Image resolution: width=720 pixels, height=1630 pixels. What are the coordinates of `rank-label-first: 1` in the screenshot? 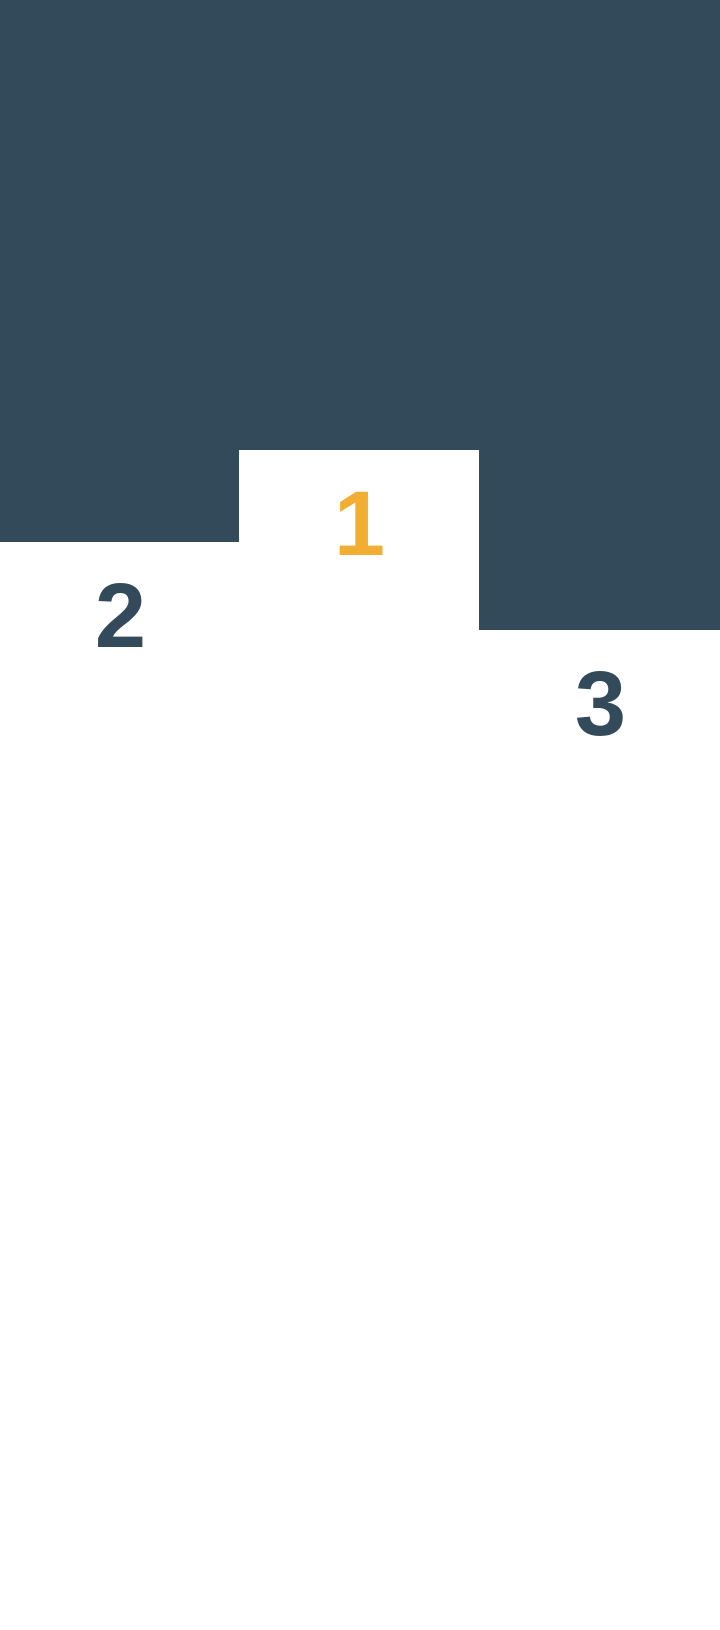 It's located at (359, 524).